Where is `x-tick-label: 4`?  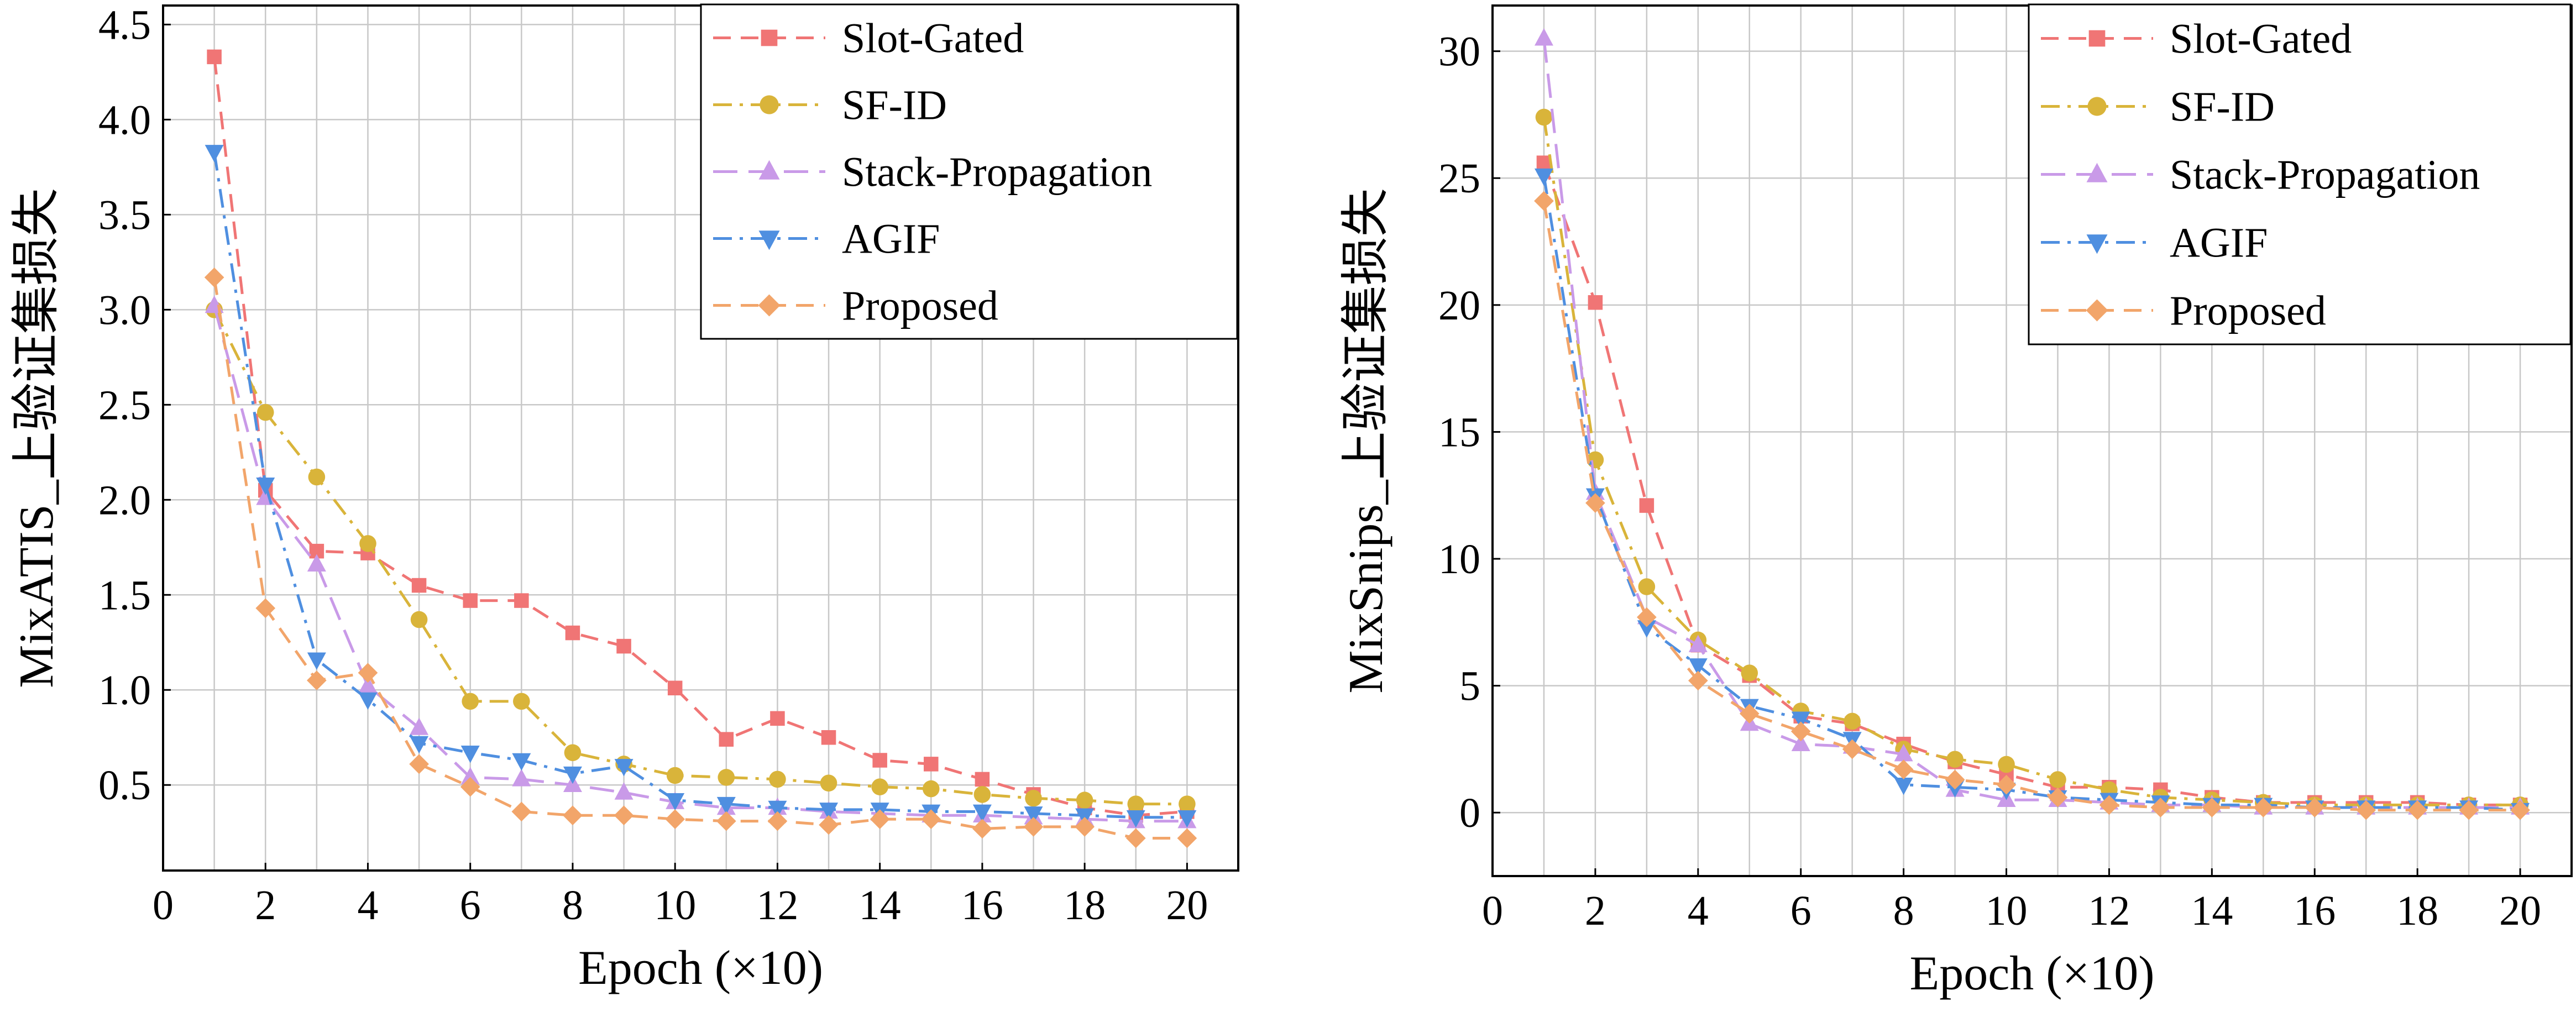
x-tick-label: 4 is located at coordinates (367, 906).